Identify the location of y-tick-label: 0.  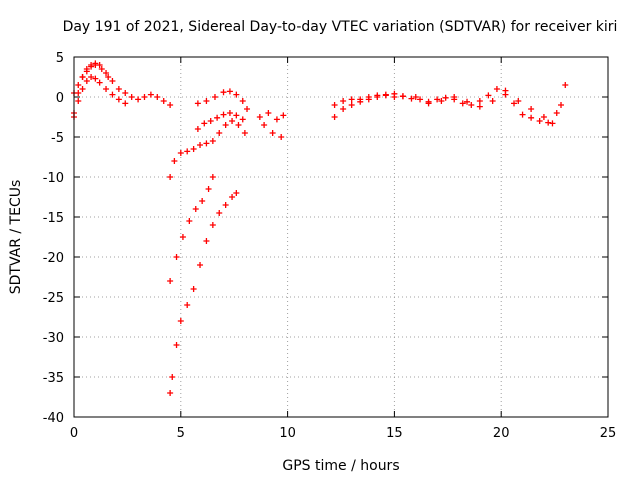
(60, 98).